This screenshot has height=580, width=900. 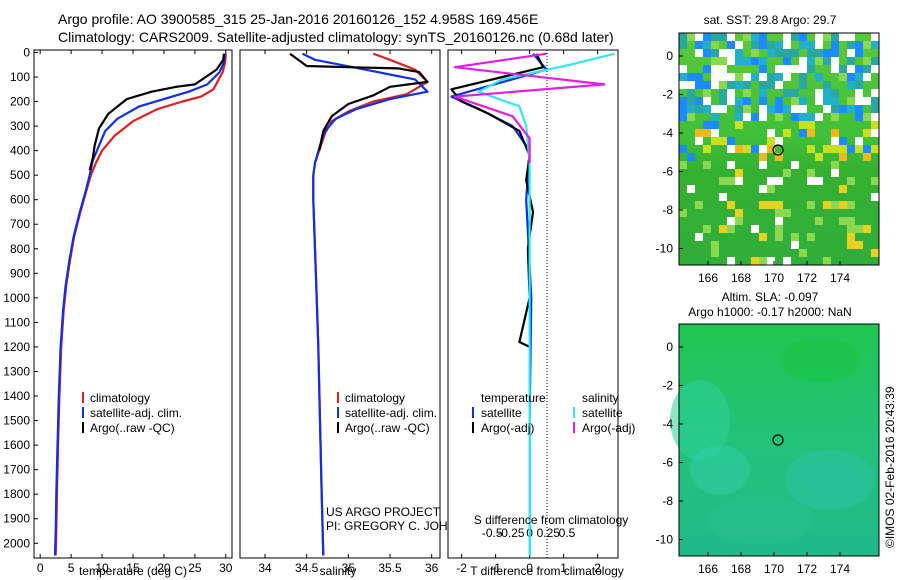 I want to click on x-tick-label: 10, so click(x=102, y=568).